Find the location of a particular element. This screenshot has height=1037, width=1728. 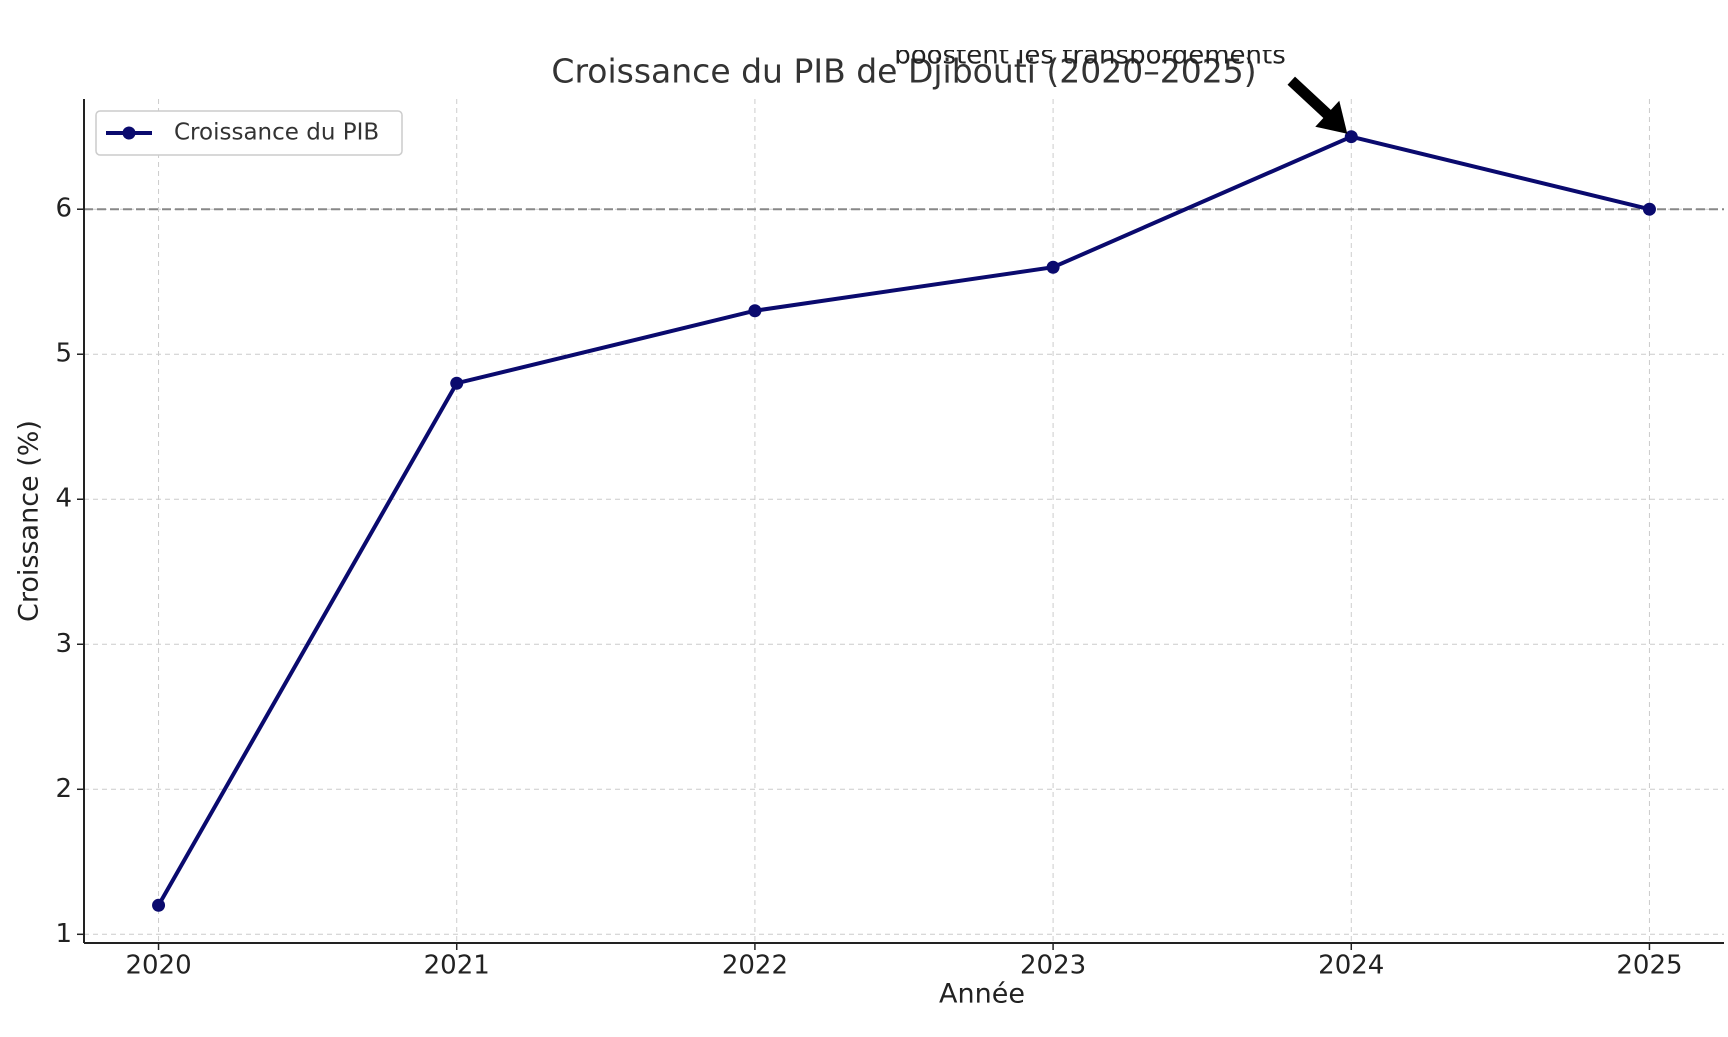

legend: Croissance du PIB is located at coordinates (249, 133).